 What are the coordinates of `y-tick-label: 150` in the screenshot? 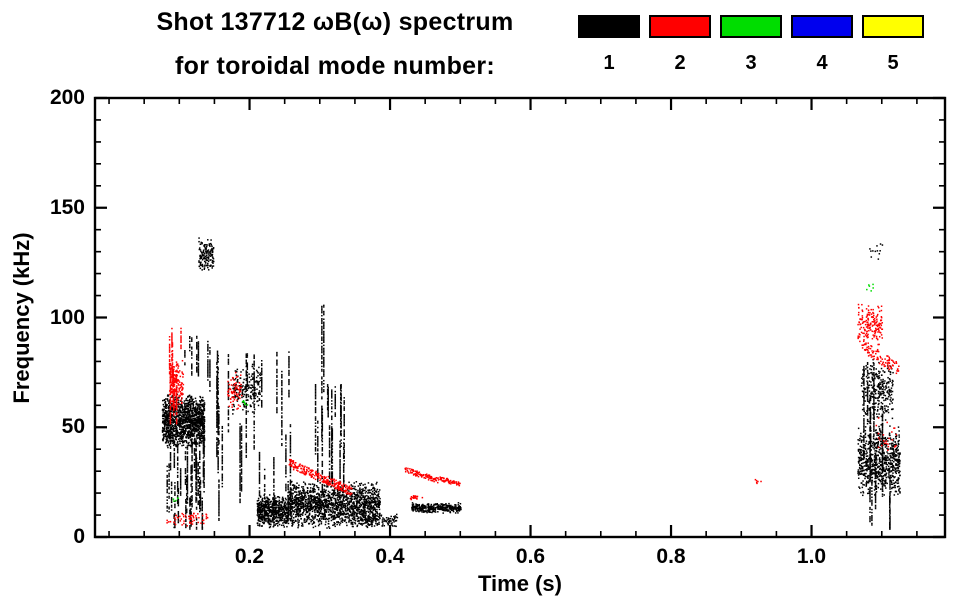 It's located at (67, 207).